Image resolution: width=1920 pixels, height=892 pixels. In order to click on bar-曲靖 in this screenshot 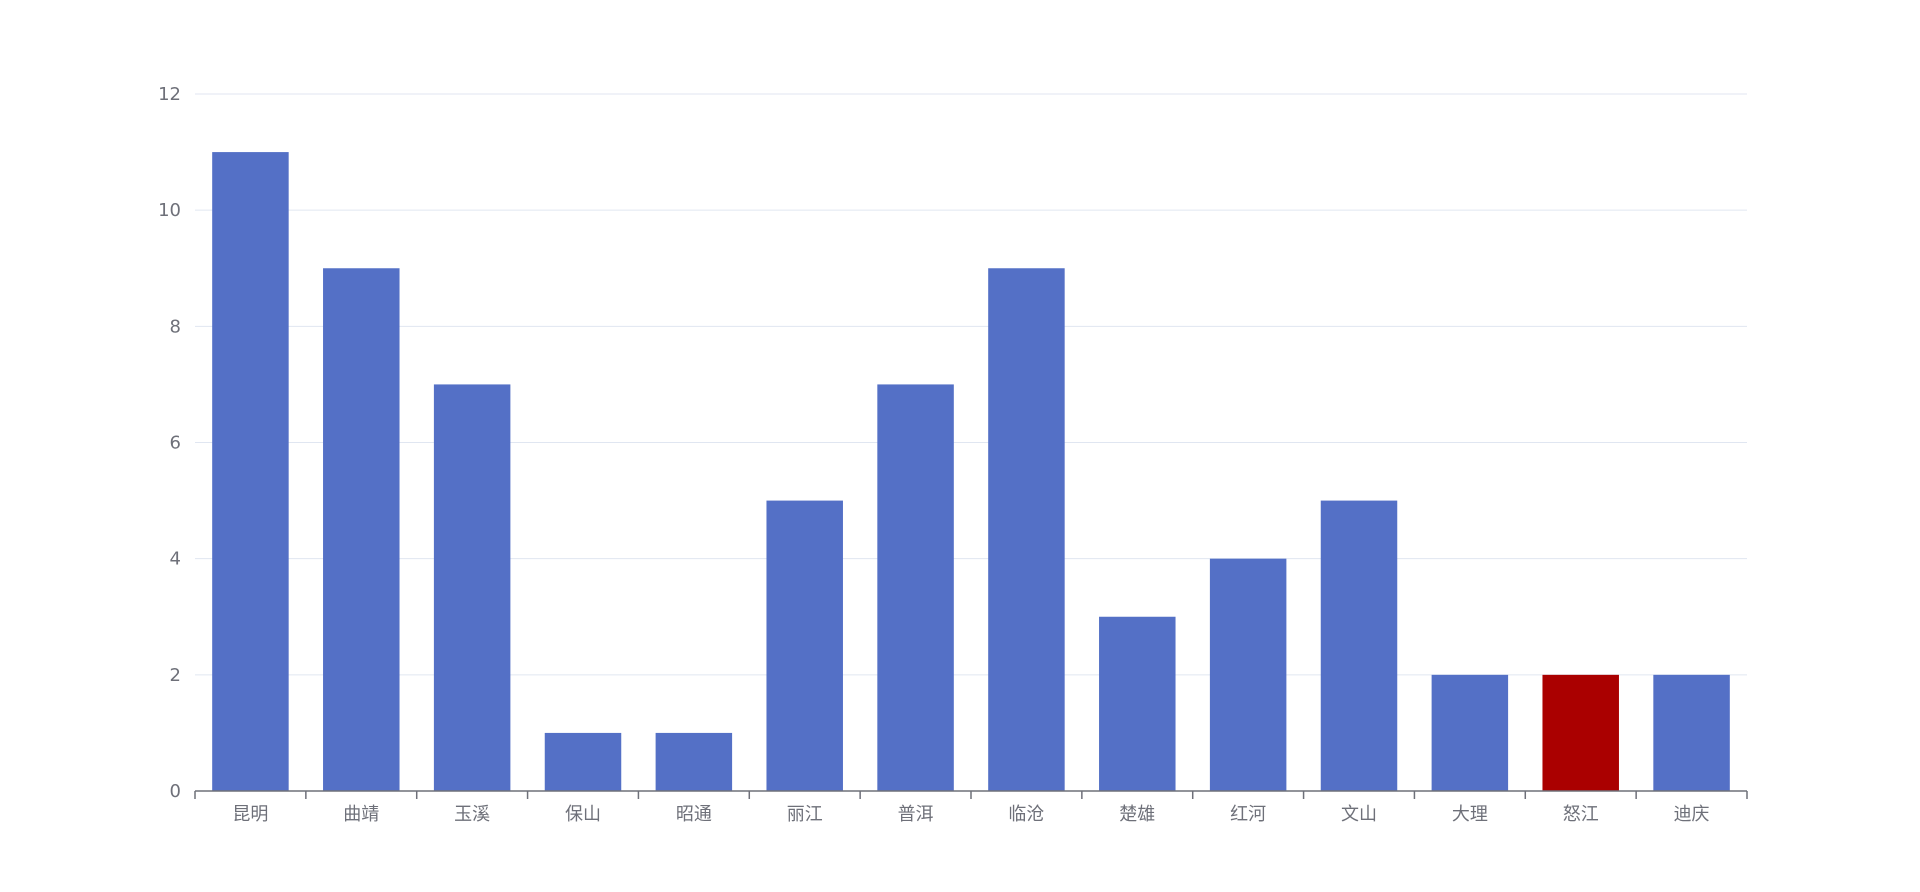, I will do `click(361, 529)`.